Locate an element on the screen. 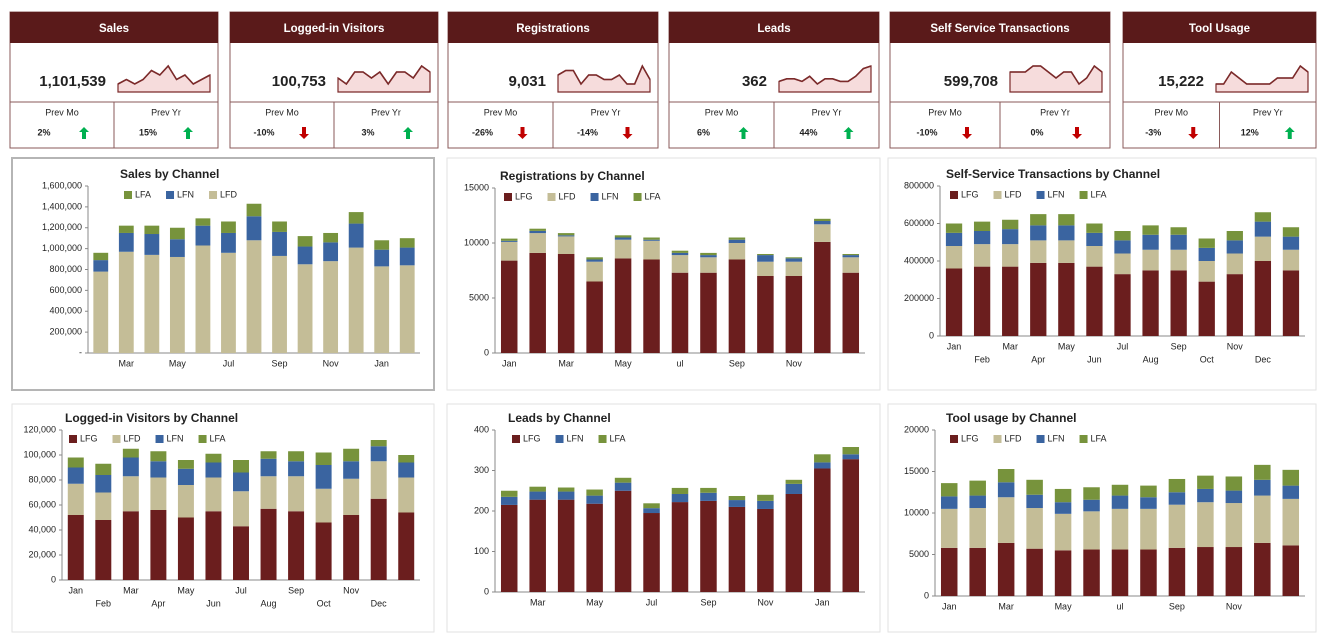 The width and height of the screenshot is (1319, 634). x-tick-label: Sep is located at coordinates (1177, 606).